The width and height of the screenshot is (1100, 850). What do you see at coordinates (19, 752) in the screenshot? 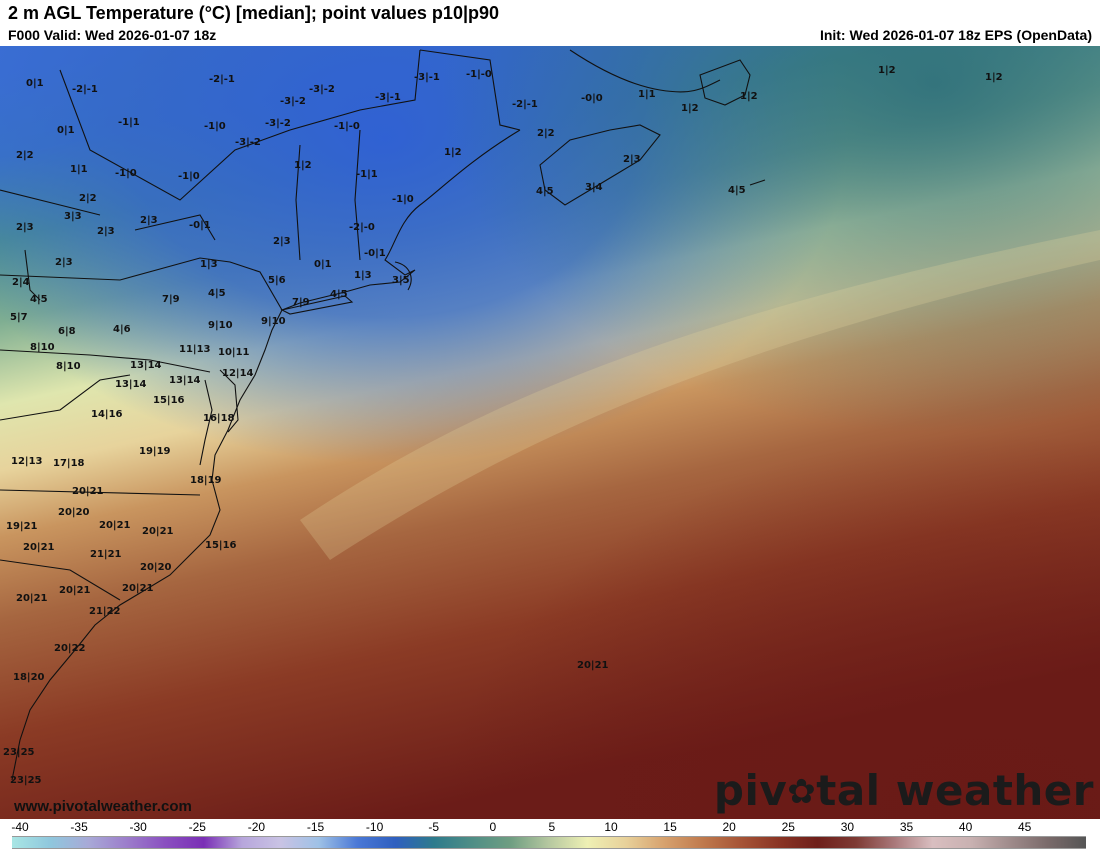
I see `point-value: 23|25` at bounding box center [19, 752].